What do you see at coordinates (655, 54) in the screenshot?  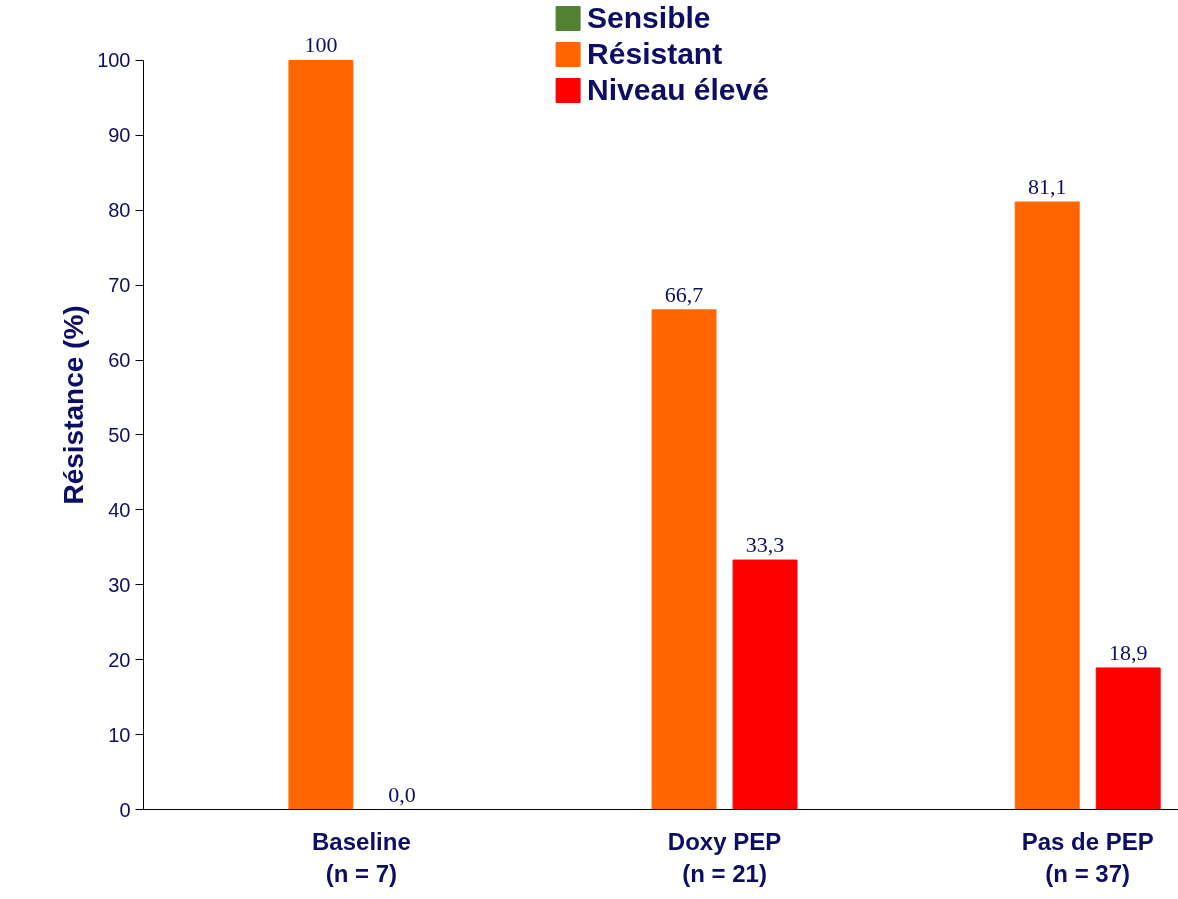 I see `legend-label: Résistant` at bounding box center [655, 54].